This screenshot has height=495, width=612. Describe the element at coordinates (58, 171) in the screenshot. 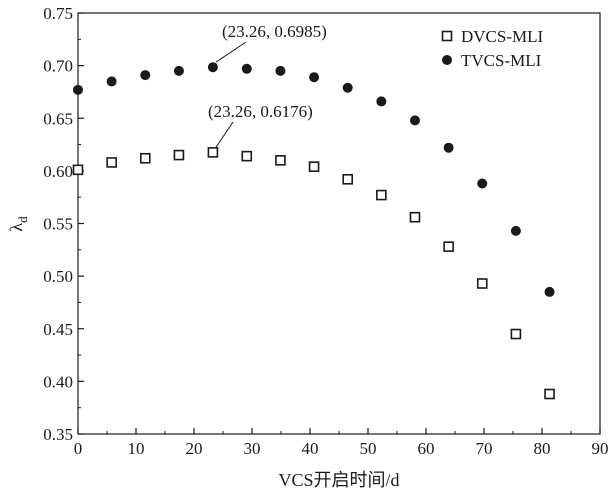

I see `y-tick-label: 0.60` at that location.